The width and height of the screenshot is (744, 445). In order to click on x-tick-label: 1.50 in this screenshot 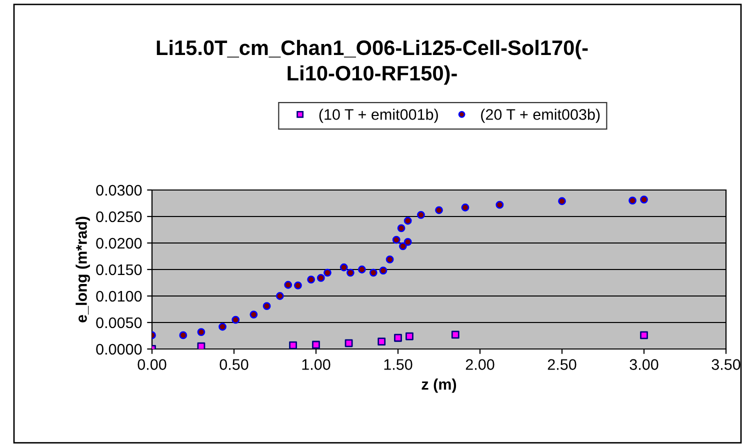, I will do `click(398, 364)`.